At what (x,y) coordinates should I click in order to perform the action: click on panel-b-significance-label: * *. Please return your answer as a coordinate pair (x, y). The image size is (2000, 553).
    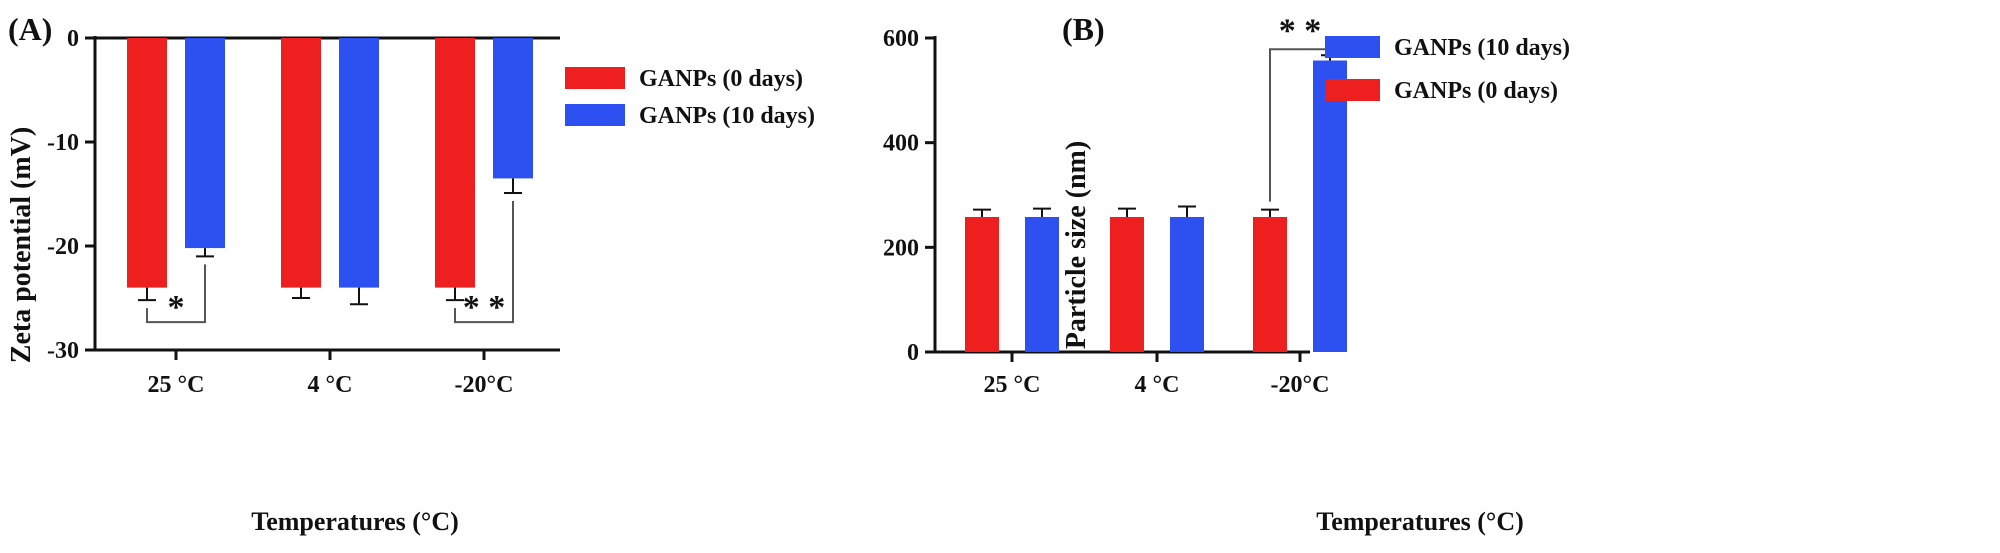
    Looking at the image, I should click on (1300, 30).